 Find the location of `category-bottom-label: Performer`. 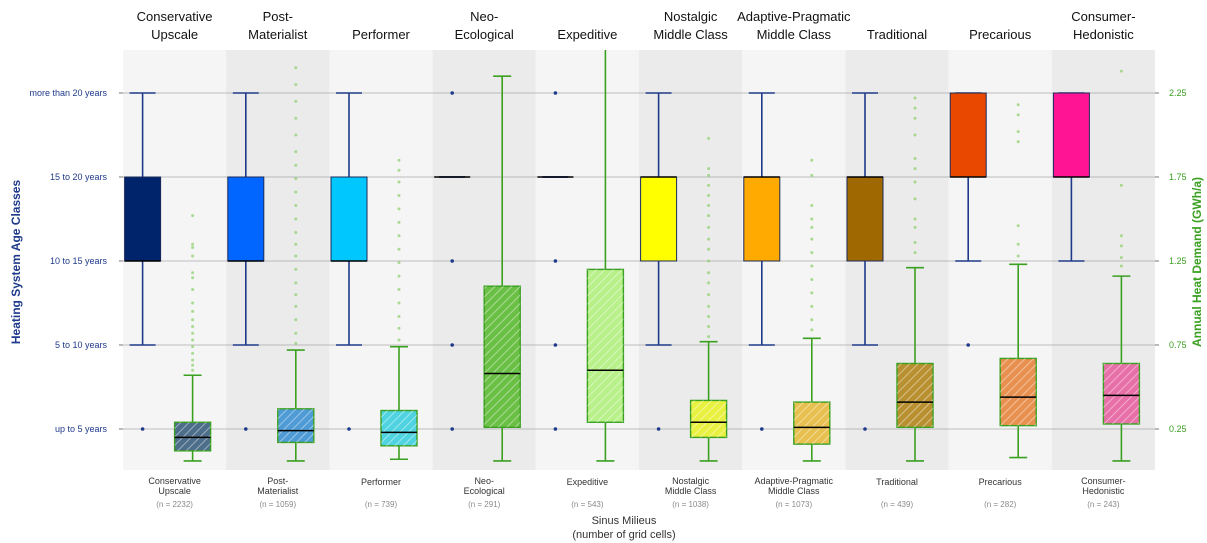

category-bottom-label: Performer is located at coordinates (381, 482).